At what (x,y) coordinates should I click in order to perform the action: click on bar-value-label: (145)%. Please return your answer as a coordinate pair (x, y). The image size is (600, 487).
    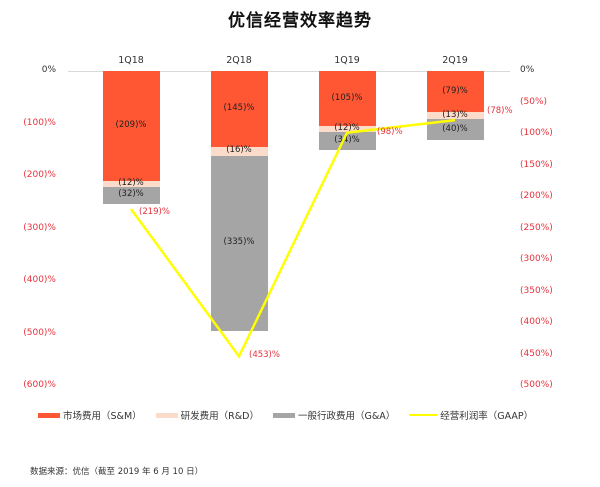
    Looking at the image, I should click on (239, 108).